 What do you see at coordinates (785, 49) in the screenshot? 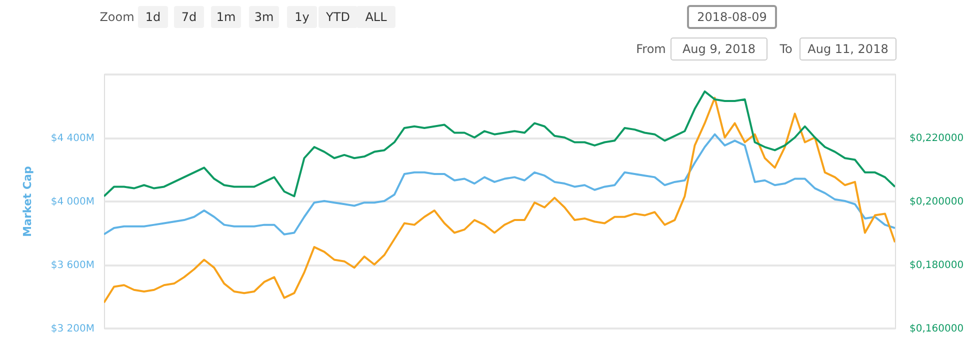
I see `text: To` at bounding box center [785, 49].